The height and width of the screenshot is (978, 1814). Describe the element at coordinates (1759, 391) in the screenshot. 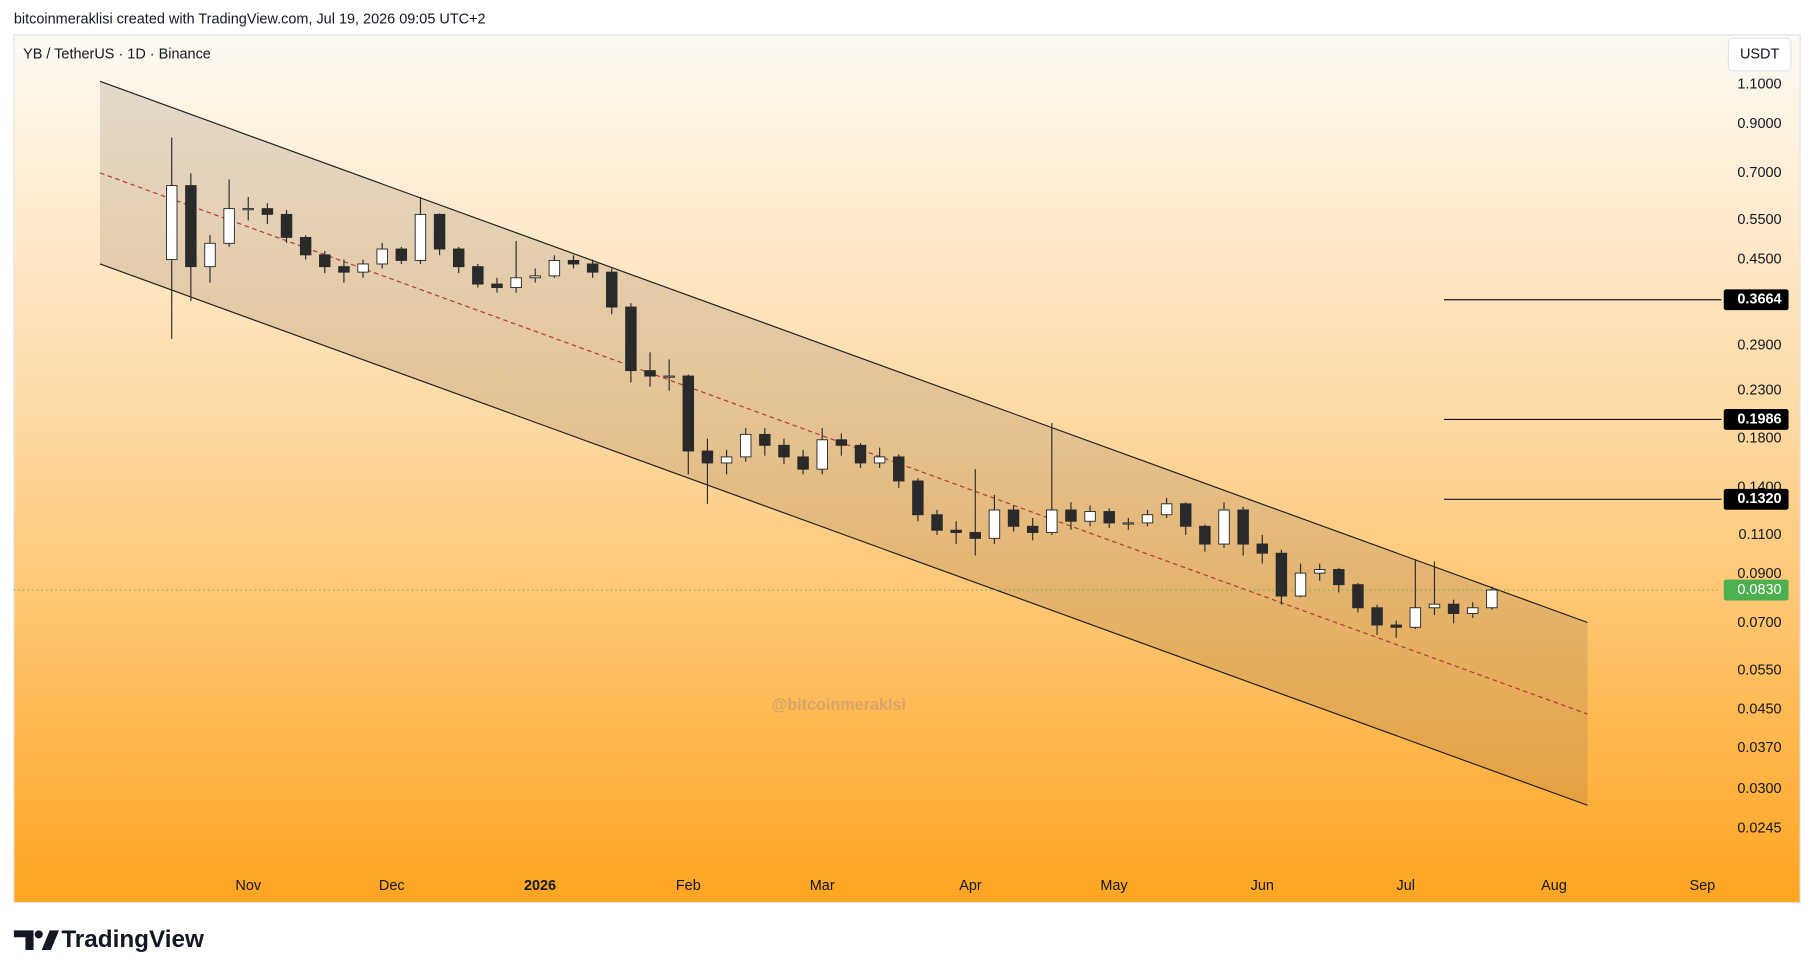

I see `y-tick-label: 0.2300` at that location.